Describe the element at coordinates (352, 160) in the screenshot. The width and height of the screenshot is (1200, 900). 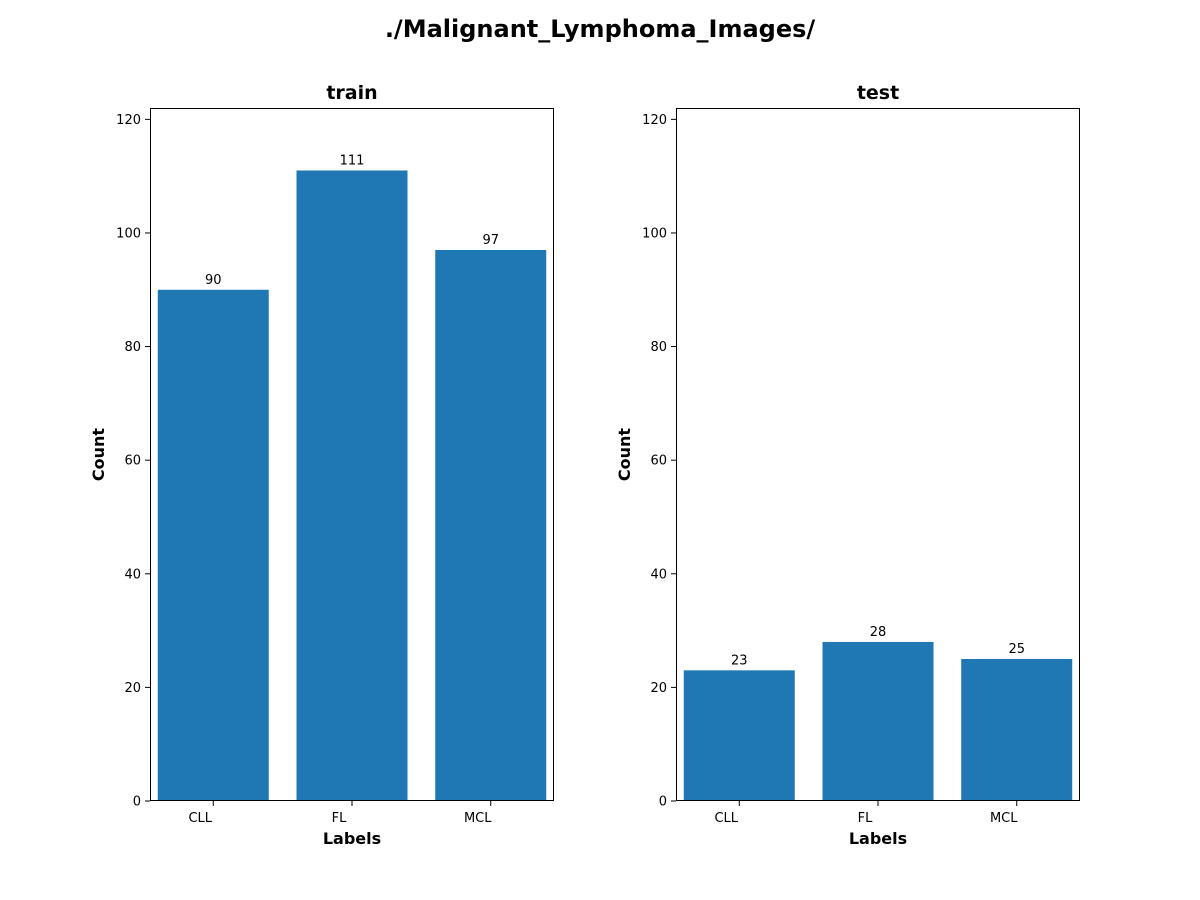
I see `data-label-FL: 111` at that location.